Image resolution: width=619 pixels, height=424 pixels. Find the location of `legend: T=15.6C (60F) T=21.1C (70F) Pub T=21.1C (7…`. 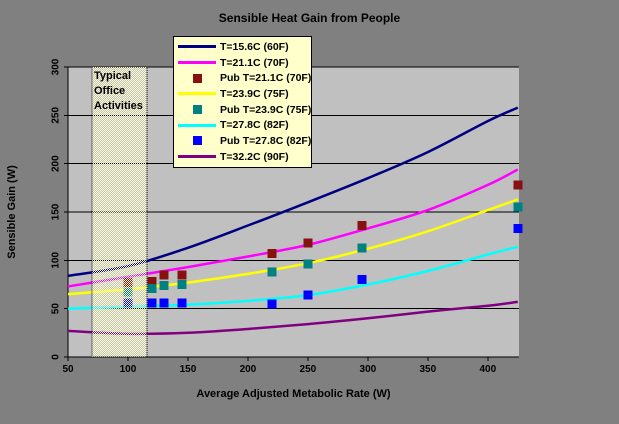

legend: T=15.6C (60F) T=21.1C (70F) Pub T=21.1C (7… is located at coordinates (242, 102).